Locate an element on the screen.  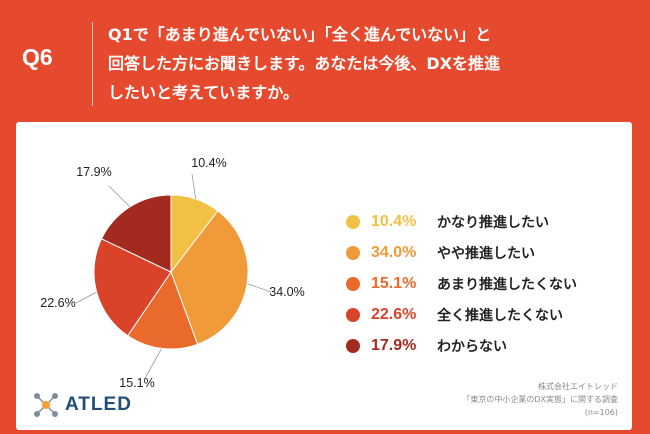
legend-item: 15.1% あまり推進したくない is located at coordinates (486, 283).